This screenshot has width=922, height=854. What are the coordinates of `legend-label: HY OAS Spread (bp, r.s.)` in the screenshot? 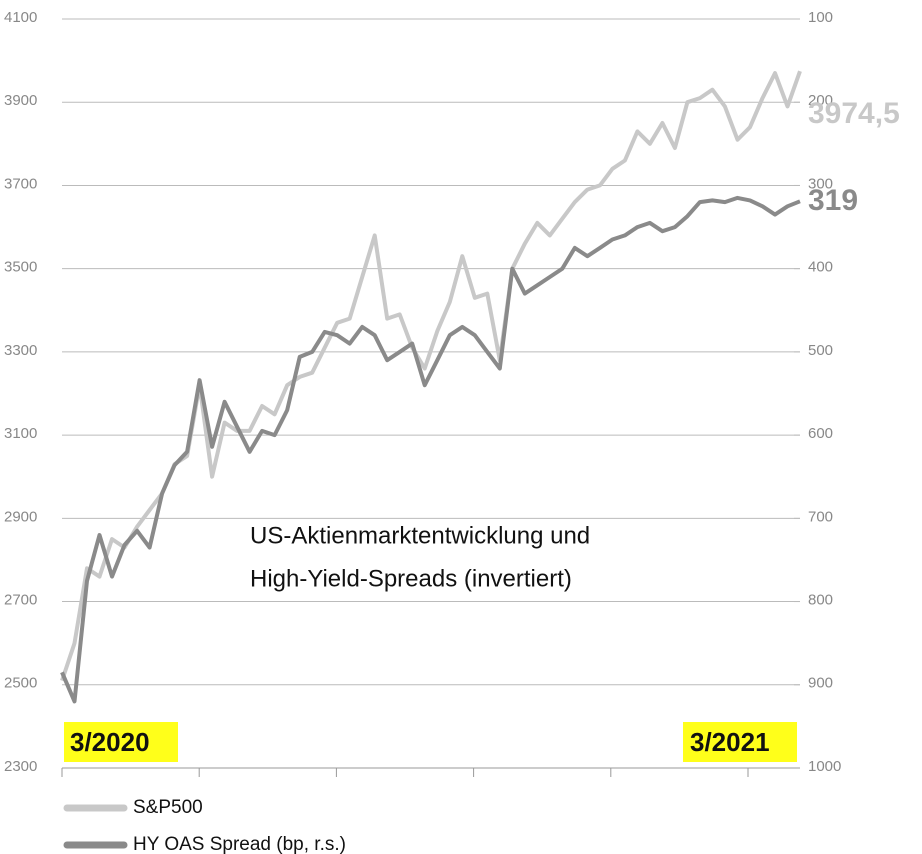 It's located at (239, 844).